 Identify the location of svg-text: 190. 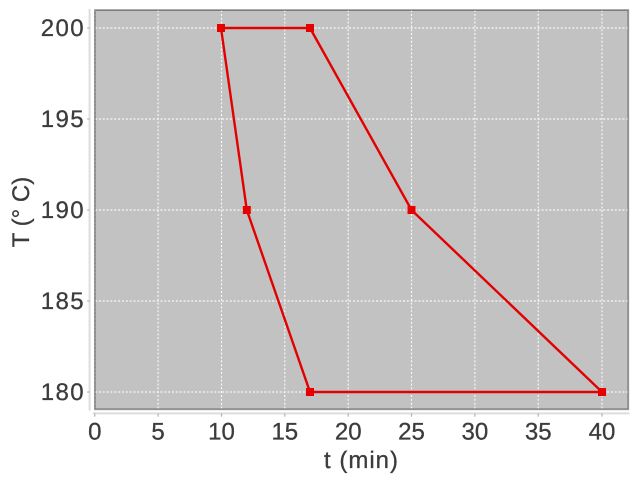
(63, 210).